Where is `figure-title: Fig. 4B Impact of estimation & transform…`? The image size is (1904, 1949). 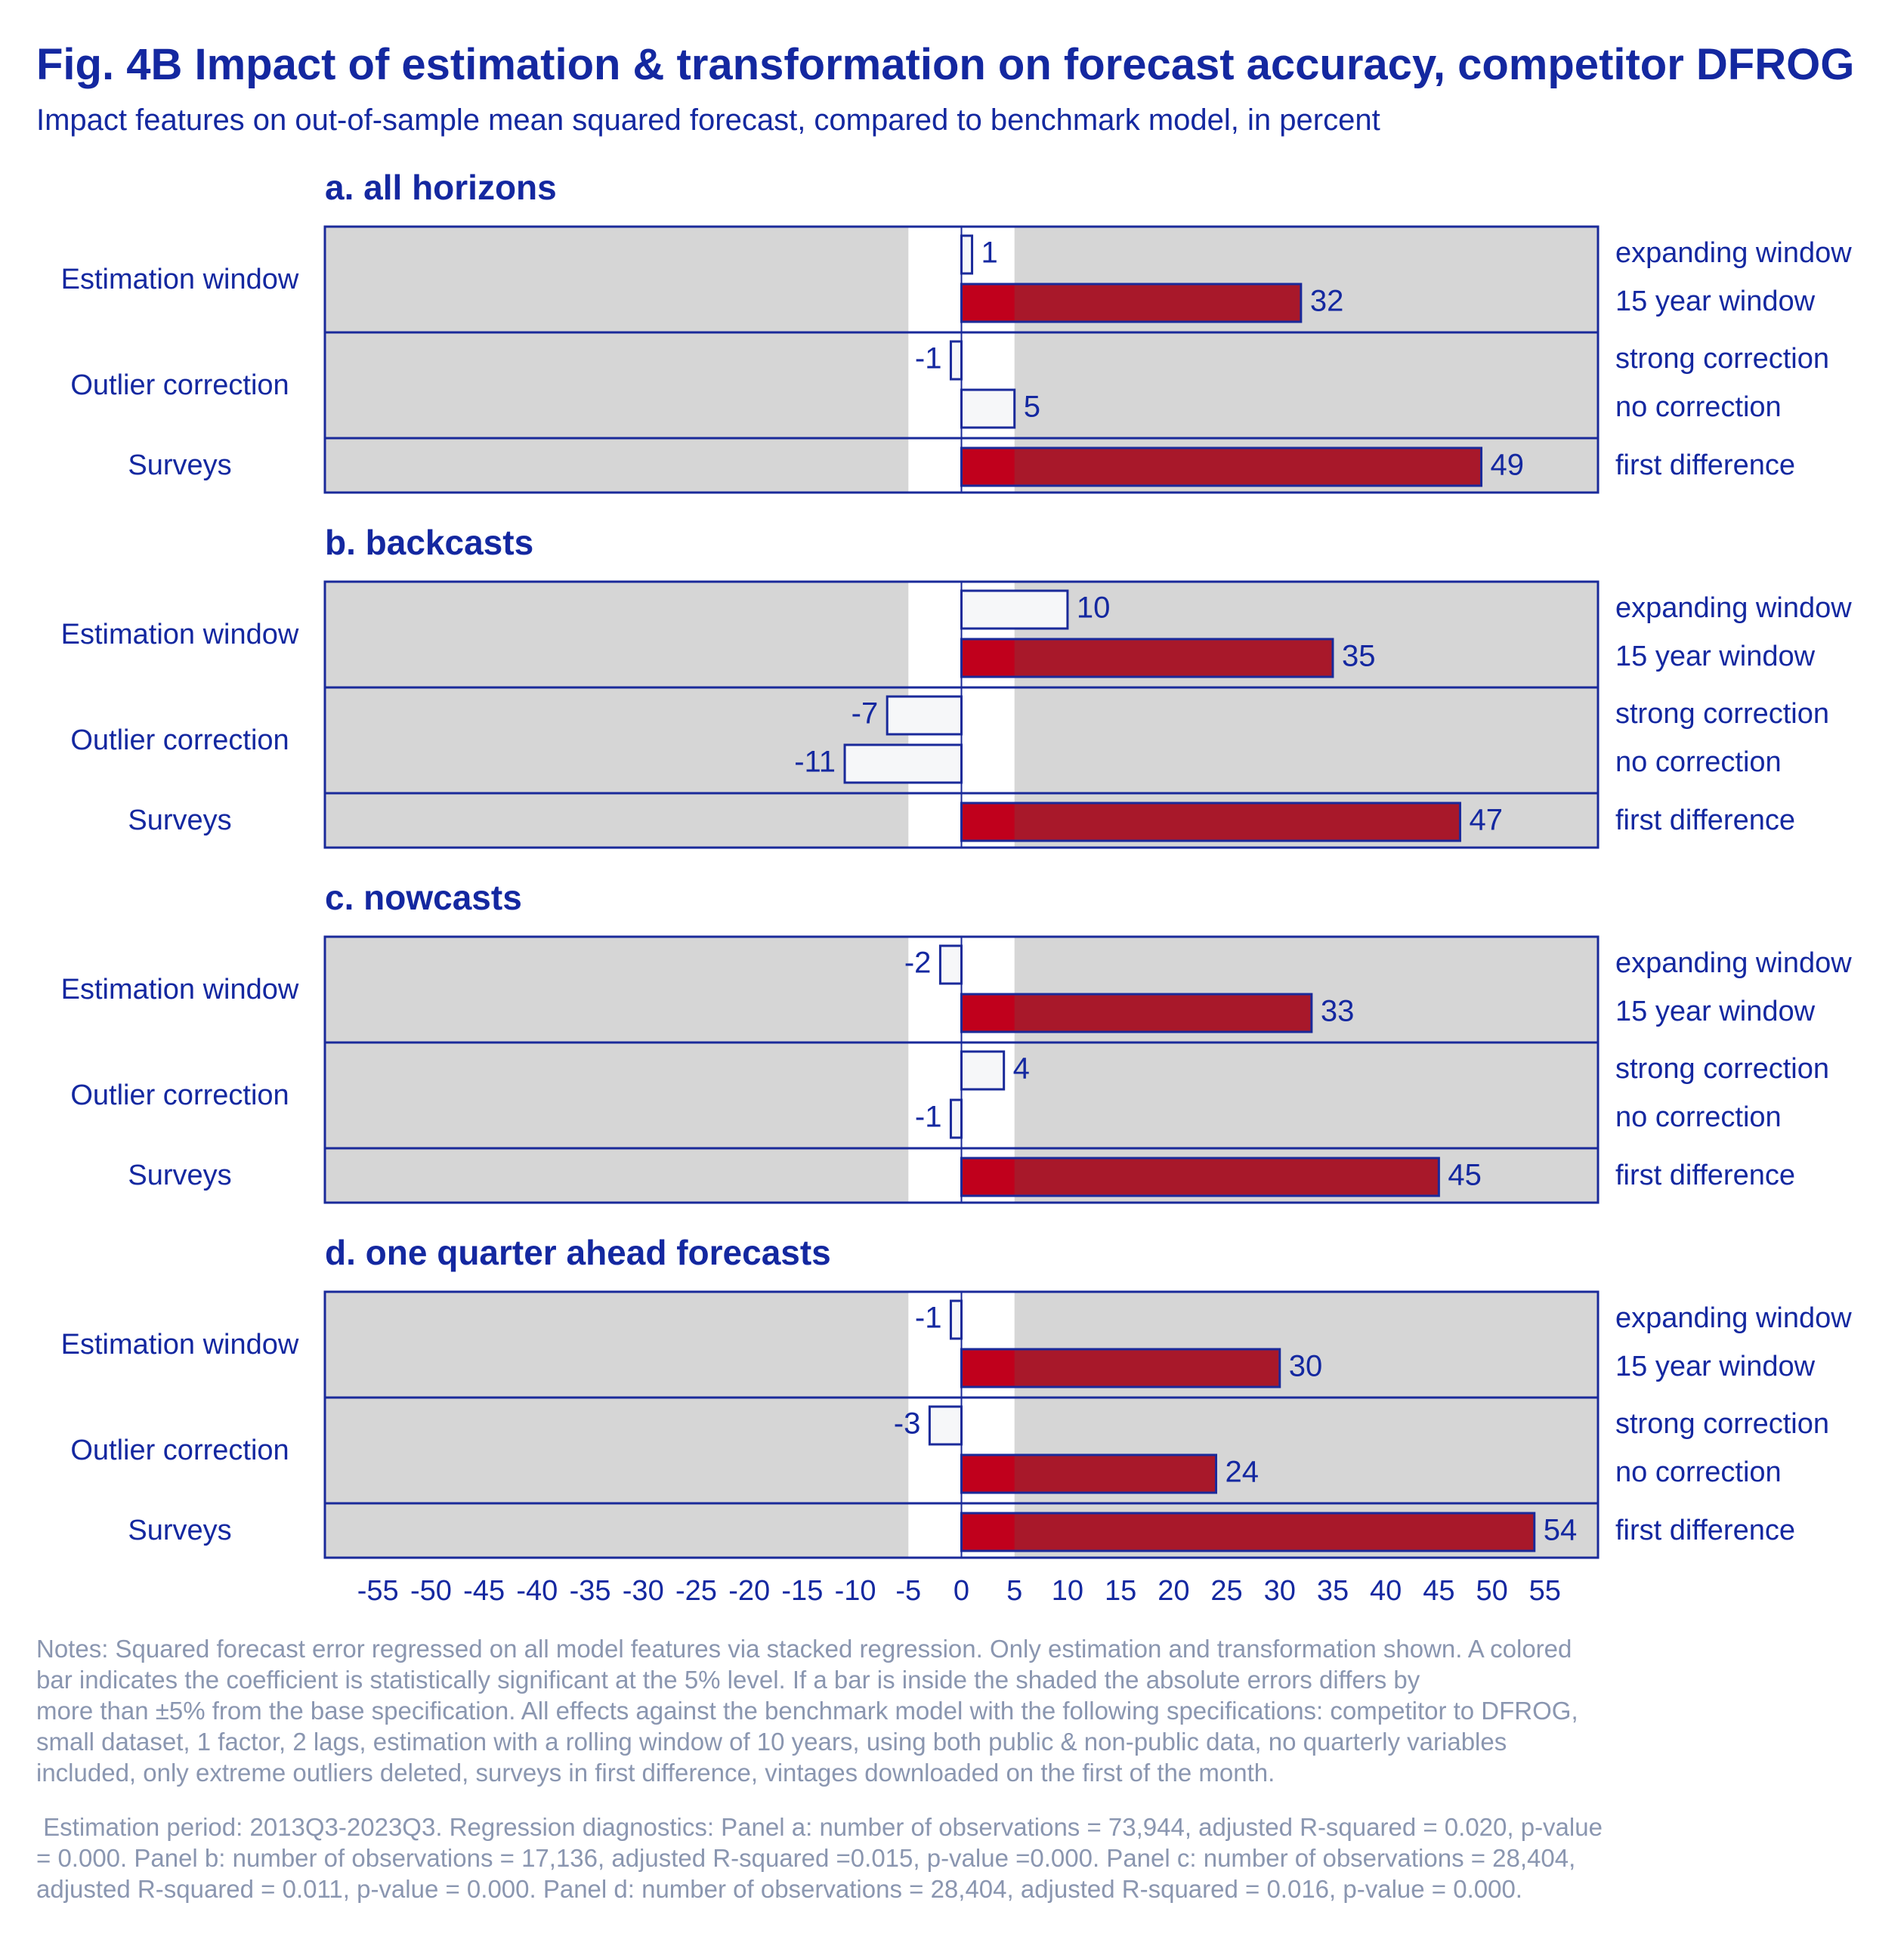 figure-title: Fig. 4B Impact of estimation & transform… is located at coordinates (945, 64).